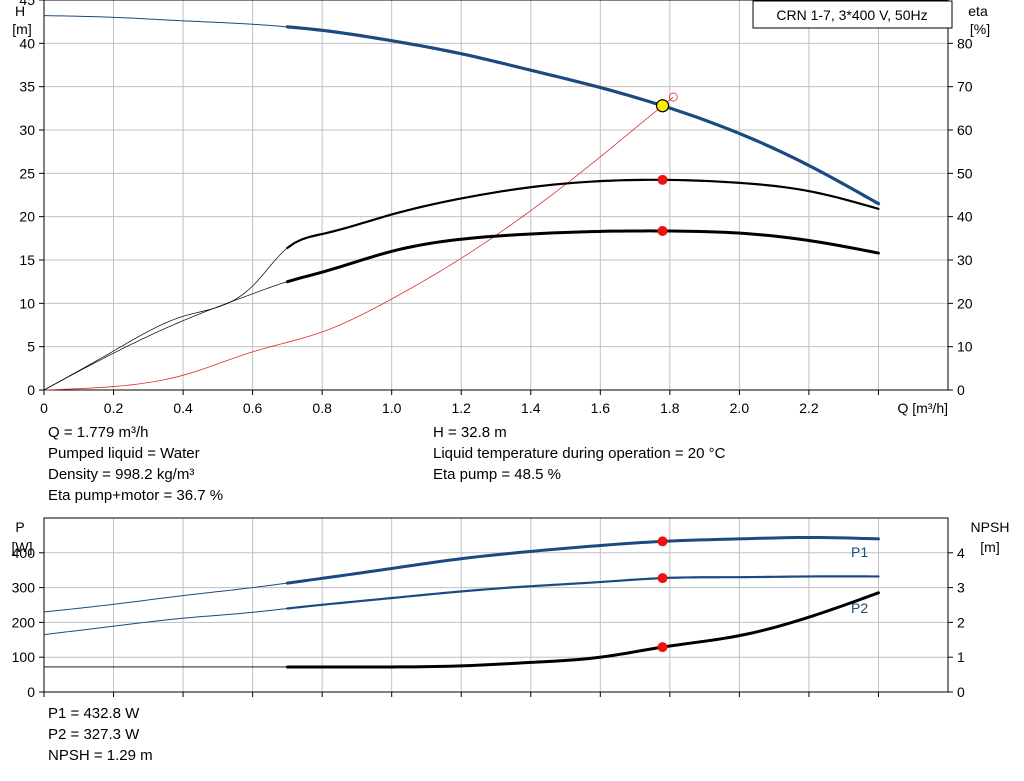  Describe the element at coordinates (662, 647) in the screenshot. I see `npsh-operating-point` at that location.